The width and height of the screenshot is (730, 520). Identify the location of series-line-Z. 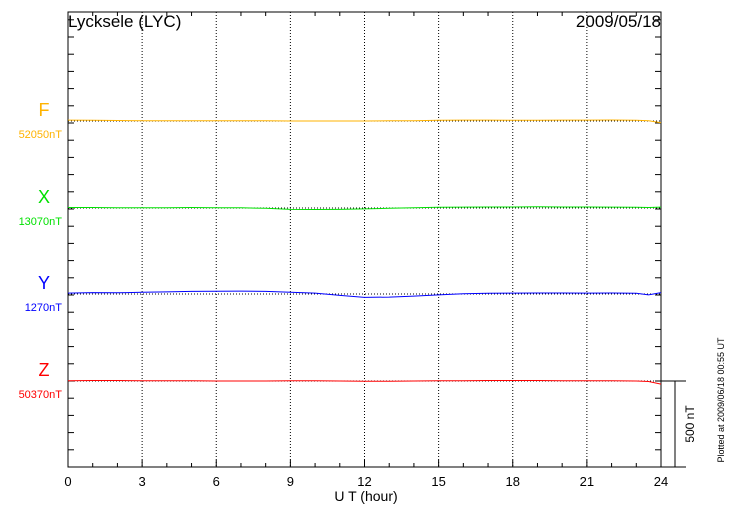
(364, 382).